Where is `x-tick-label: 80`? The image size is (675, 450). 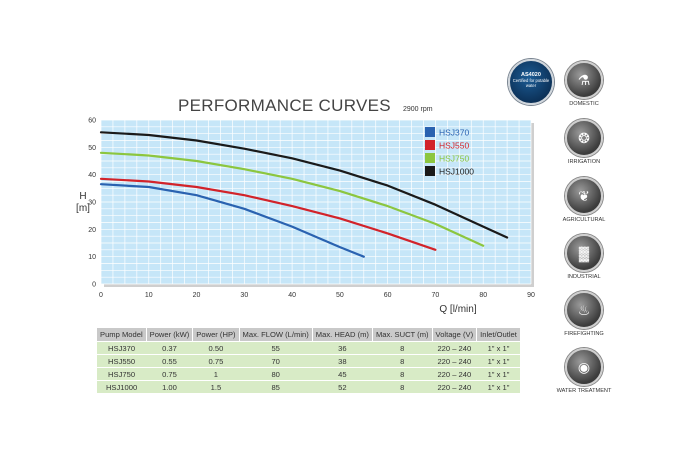
x-tick-label: 80 is located at coordinates (483, 295).